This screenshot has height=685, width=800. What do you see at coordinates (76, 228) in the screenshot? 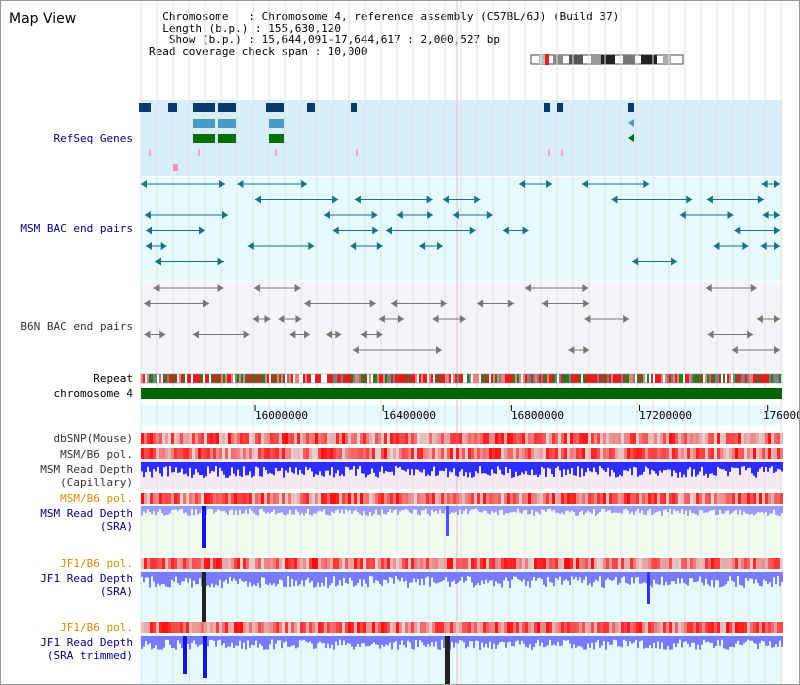
I see `track-label-msm-bac: MSM BAC end pairs` at bounding box center [76, 228].